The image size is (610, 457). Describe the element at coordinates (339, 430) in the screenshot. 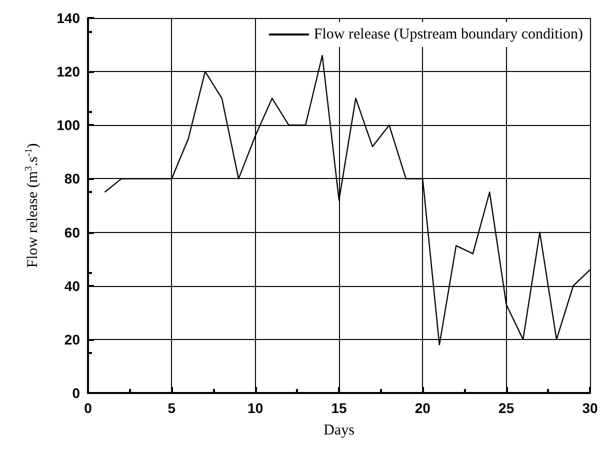

I see `x-axis-title: Days` at that location.